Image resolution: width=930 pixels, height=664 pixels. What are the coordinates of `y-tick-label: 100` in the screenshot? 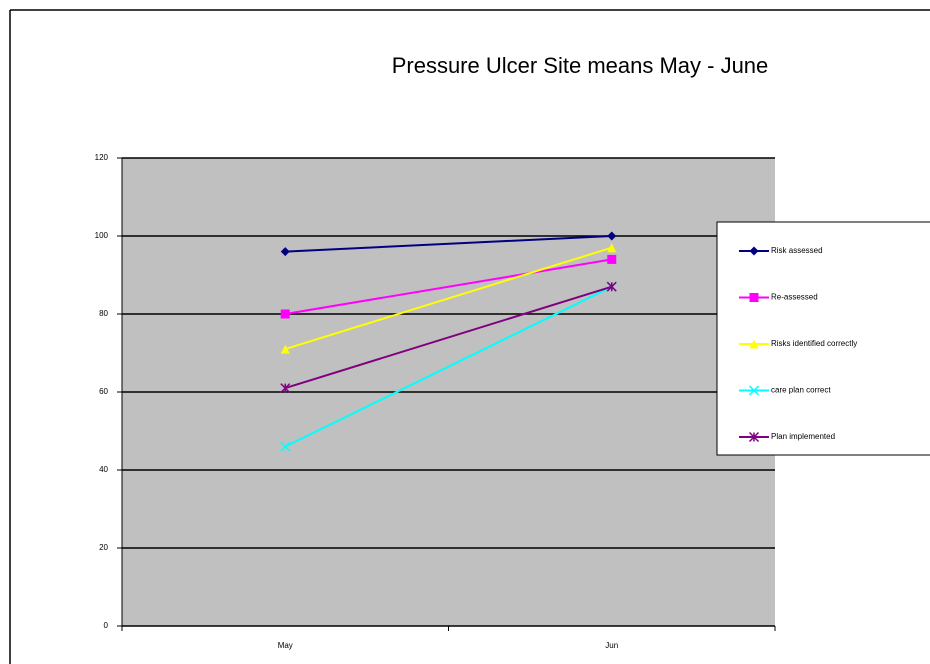 It's located at (102, 235).